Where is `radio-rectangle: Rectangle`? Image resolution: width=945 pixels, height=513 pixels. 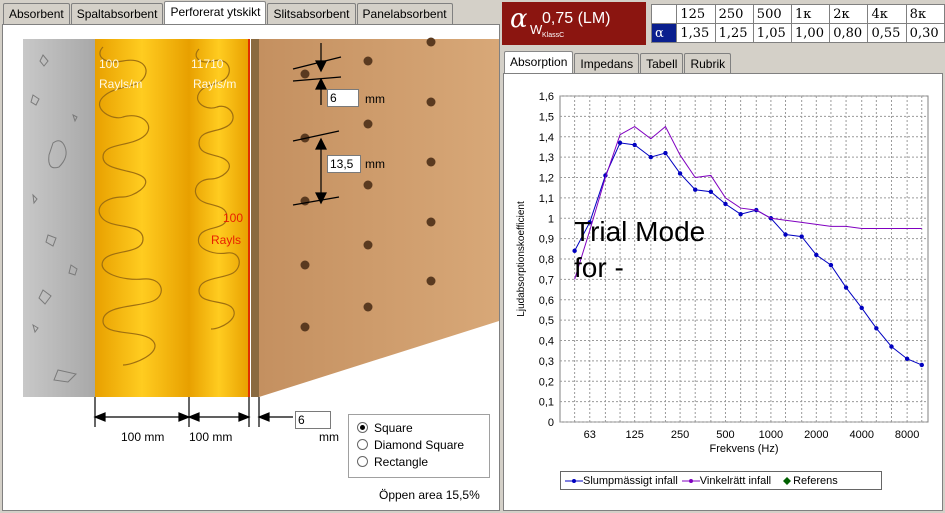 radio-rectangle: Rectangle is located at coordinates (423, 461).